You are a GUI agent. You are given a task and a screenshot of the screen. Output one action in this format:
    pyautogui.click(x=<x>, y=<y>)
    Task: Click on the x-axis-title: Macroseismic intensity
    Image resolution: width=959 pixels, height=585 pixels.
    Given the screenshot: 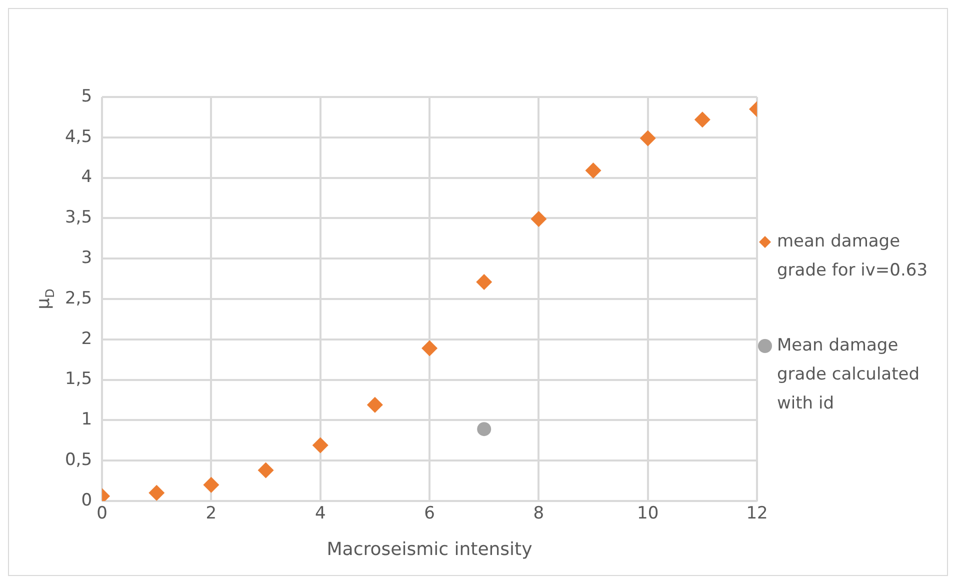 What is the action you would take?
    pyautogui.click(x=429, y=549)
    